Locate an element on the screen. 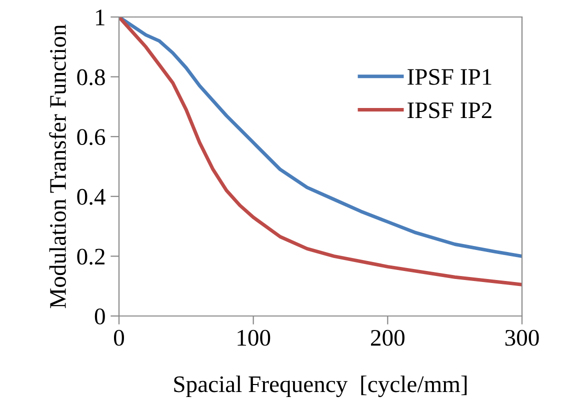 The width and height of the screenshot is (561, 417). y-tick-label: 0.4 is located at coordinates (91, 196).